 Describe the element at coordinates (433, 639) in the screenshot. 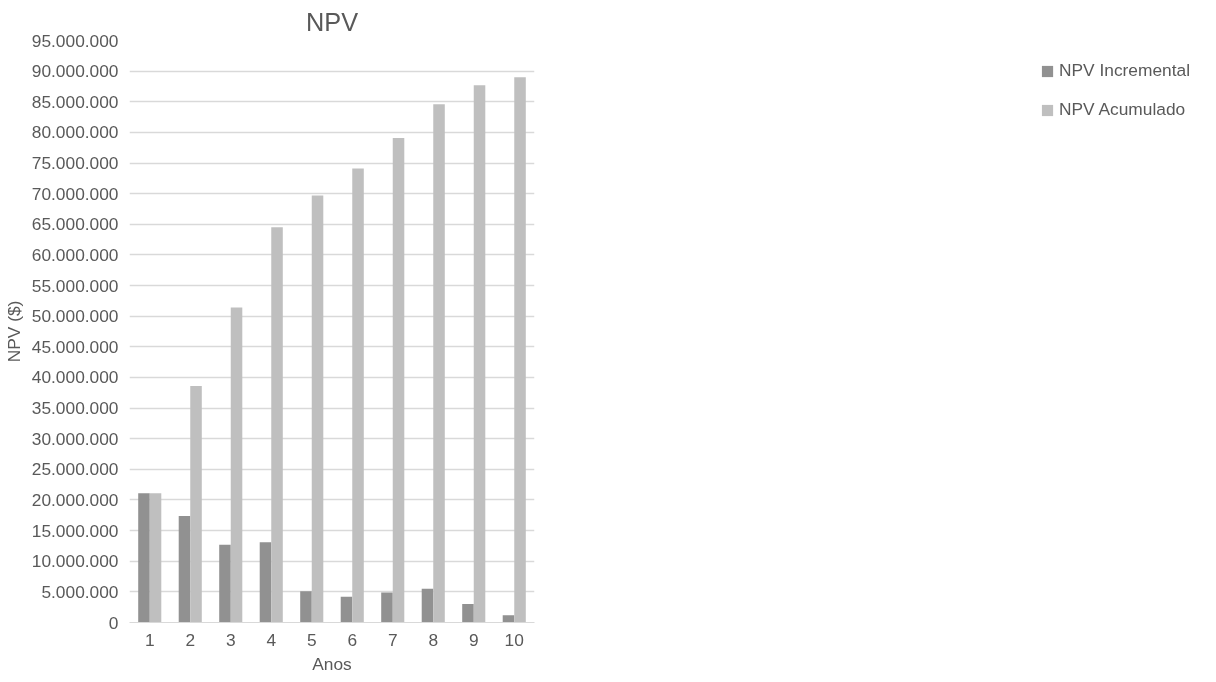

I see `x-tick-label: 8` at that location.